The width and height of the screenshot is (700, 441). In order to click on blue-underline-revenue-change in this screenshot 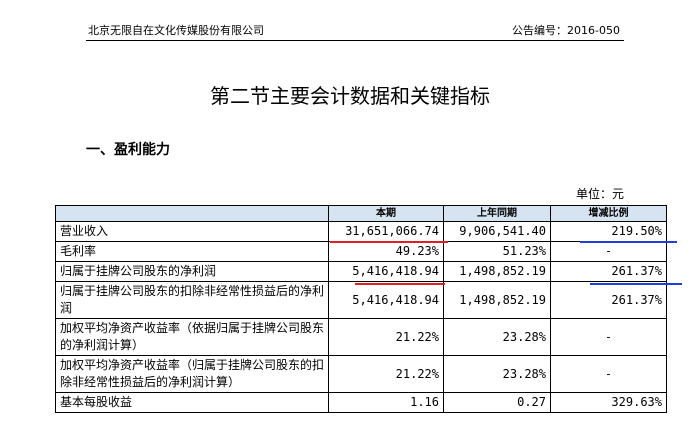, I will do `click(628, 242)`.